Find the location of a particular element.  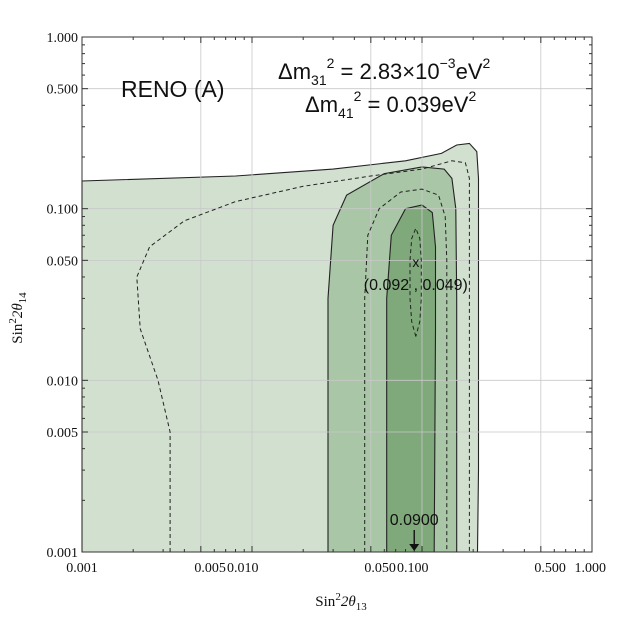

y-tick-label: 0.005 is located at coordinates (63, 433).